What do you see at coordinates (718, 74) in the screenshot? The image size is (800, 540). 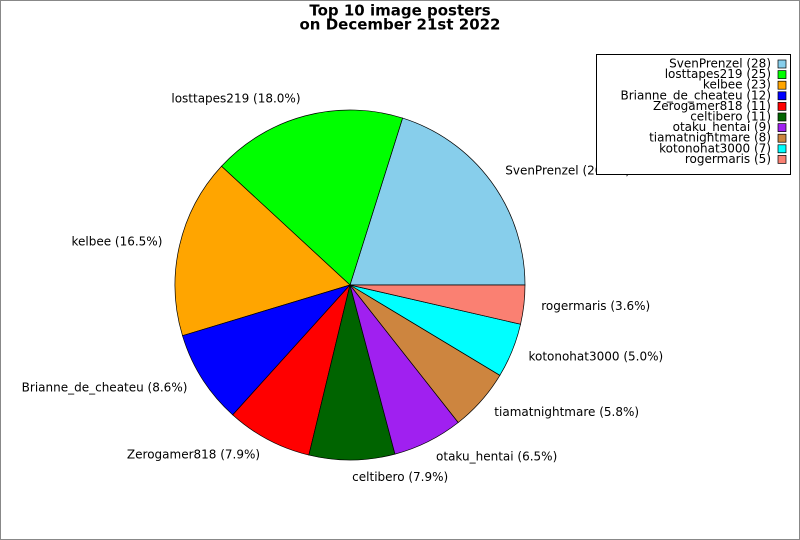 I see `legend-label: losttapes219 (25)` at bounding box center [718, 74].